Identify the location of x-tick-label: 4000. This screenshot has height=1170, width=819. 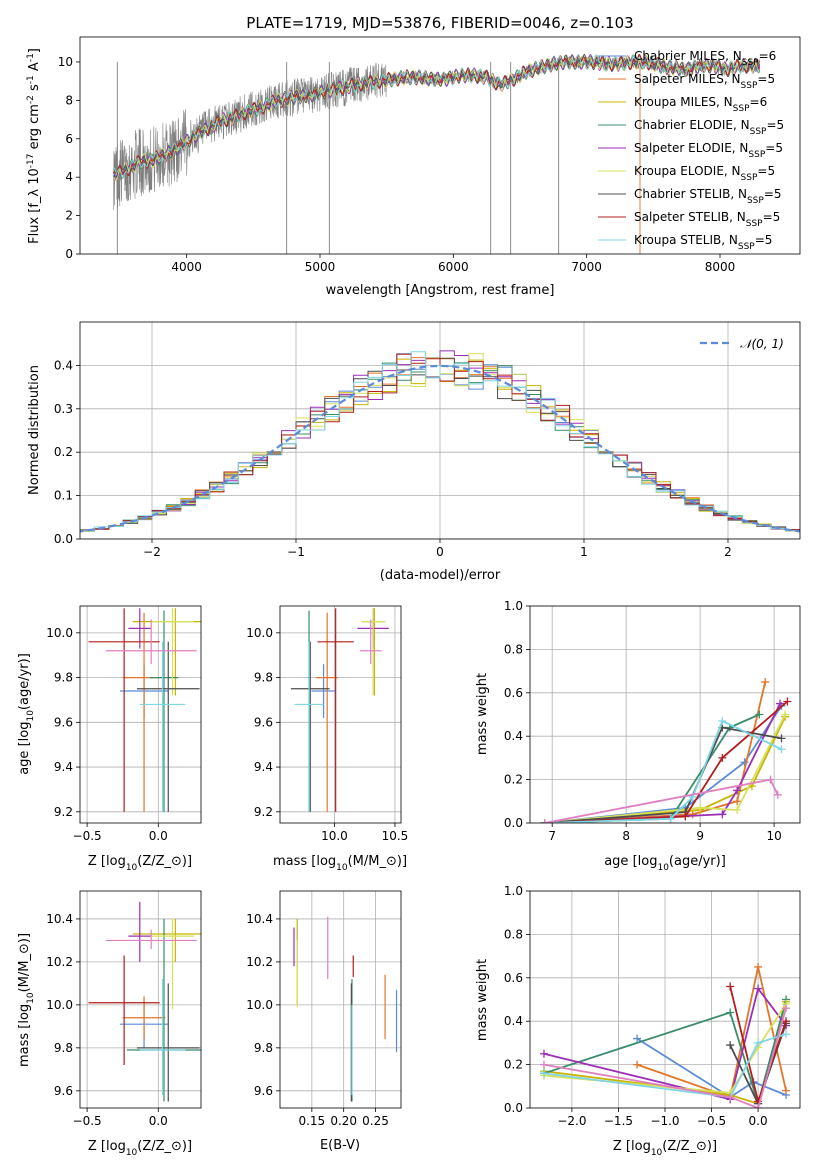
(186, 267).